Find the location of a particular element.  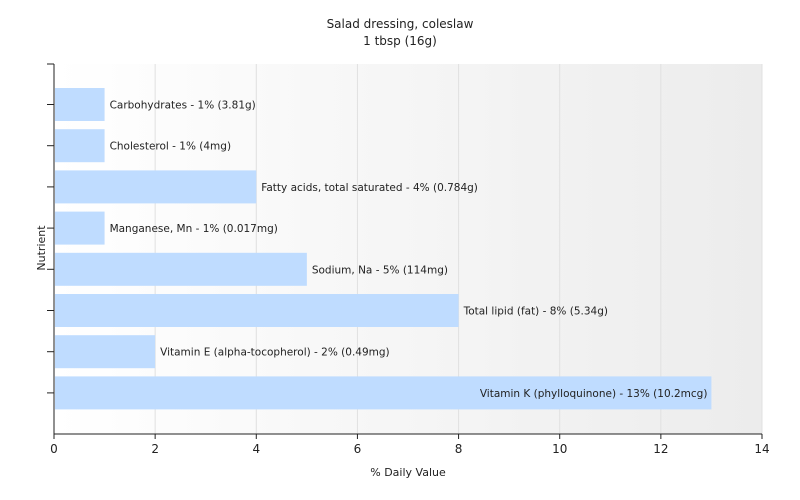

bar-label: Sodium, Na - 5% (114mg) is located at coordinates (380, 270).